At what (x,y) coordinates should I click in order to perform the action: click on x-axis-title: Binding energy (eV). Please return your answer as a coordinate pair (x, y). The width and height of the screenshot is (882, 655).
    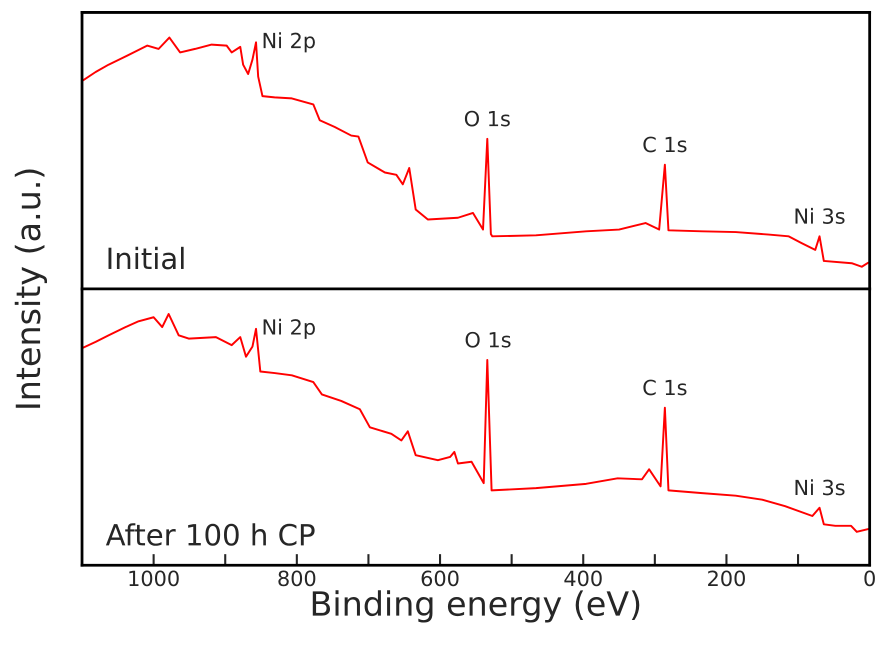
    Looking at the image, I should click on (476, 606).